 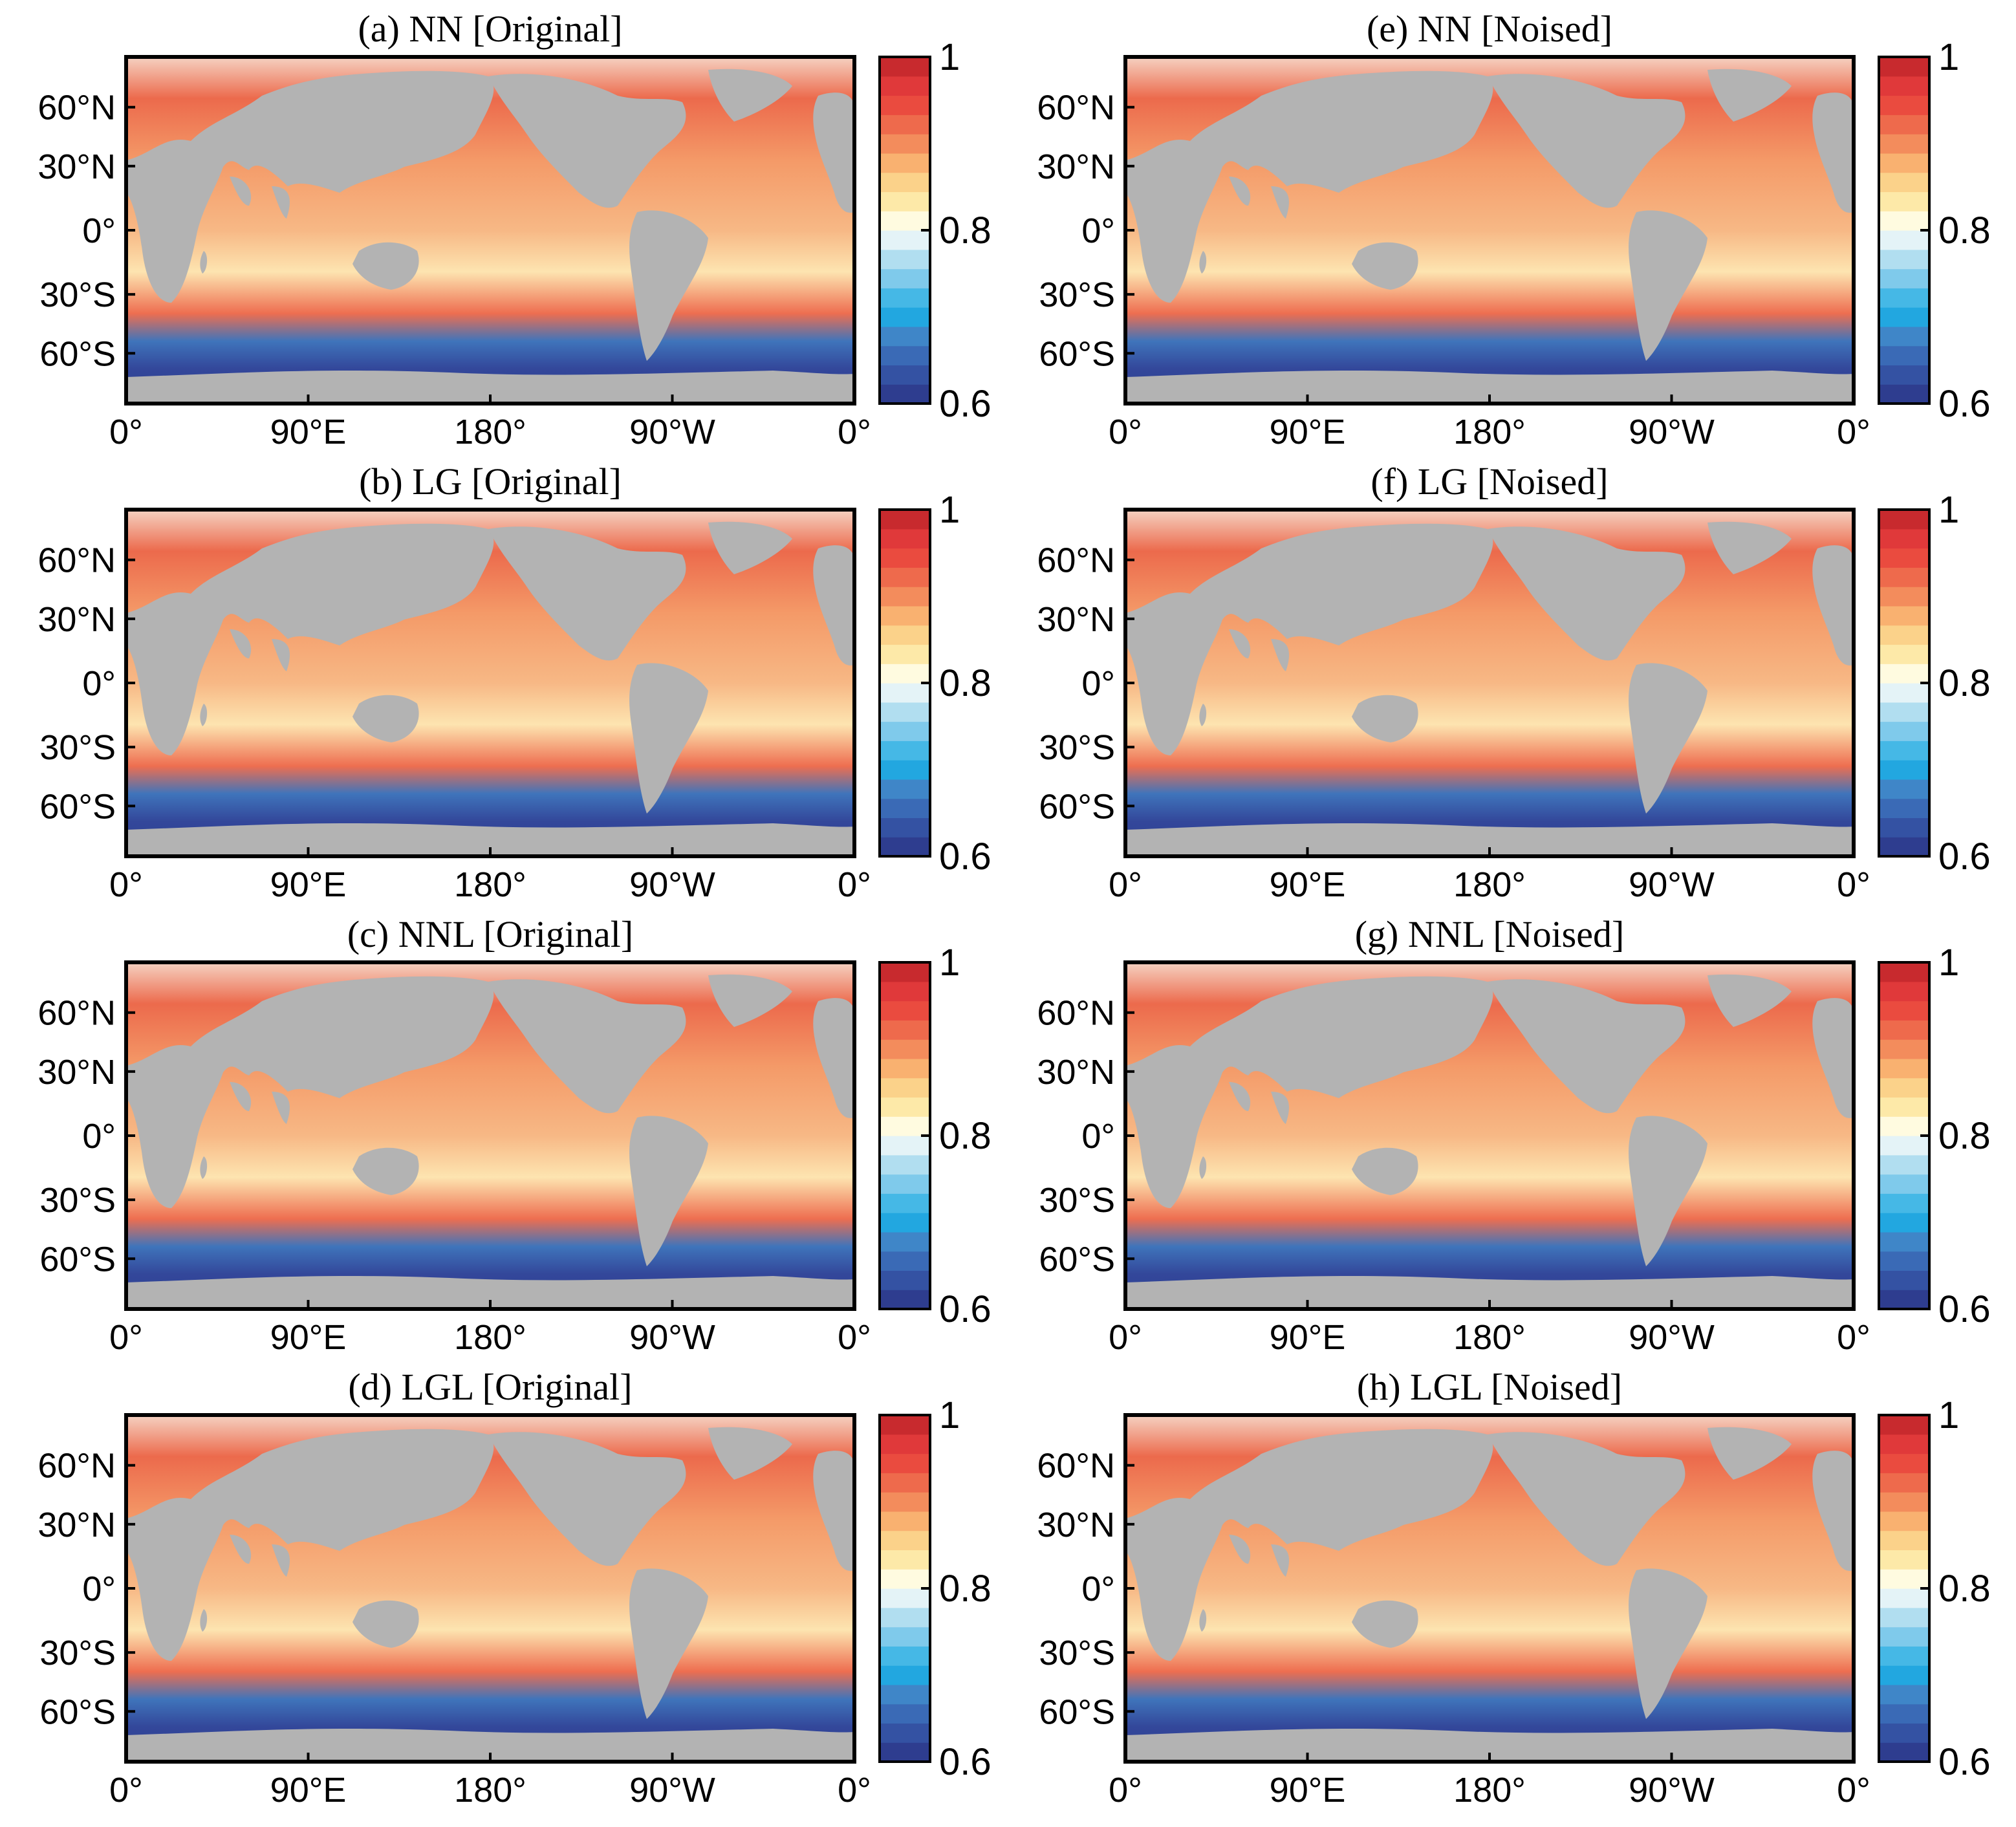 I want to click on panel-c: (c) NNL [Original], so click(x=490, y=1112).